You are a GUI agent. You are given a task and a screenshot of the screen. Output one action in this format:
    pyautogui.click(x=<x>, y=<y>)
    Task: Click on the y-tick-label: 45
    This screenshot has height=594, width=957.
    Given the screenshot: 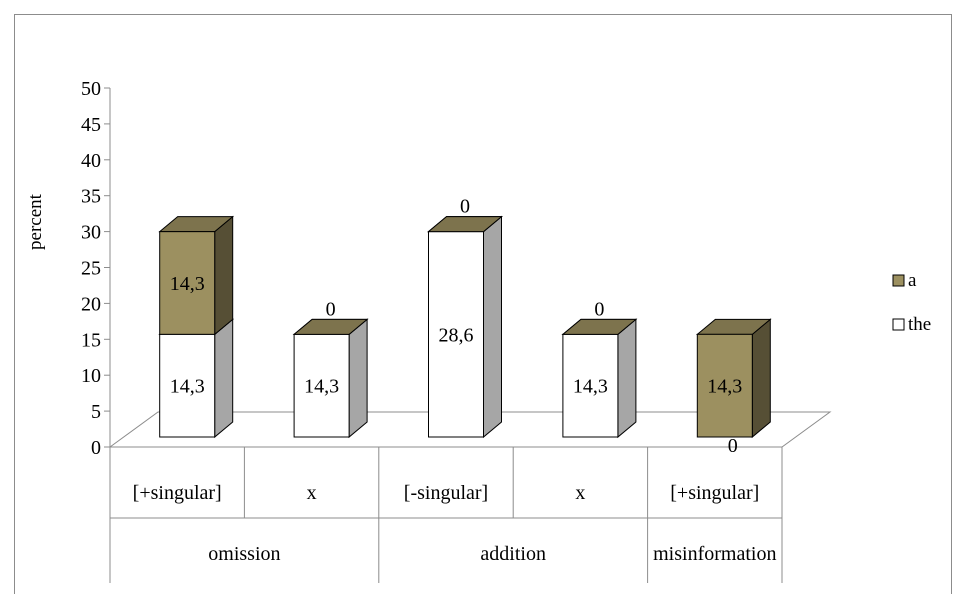 What is the action you would take?
    pyautogui.click(x=91, y=125)
    